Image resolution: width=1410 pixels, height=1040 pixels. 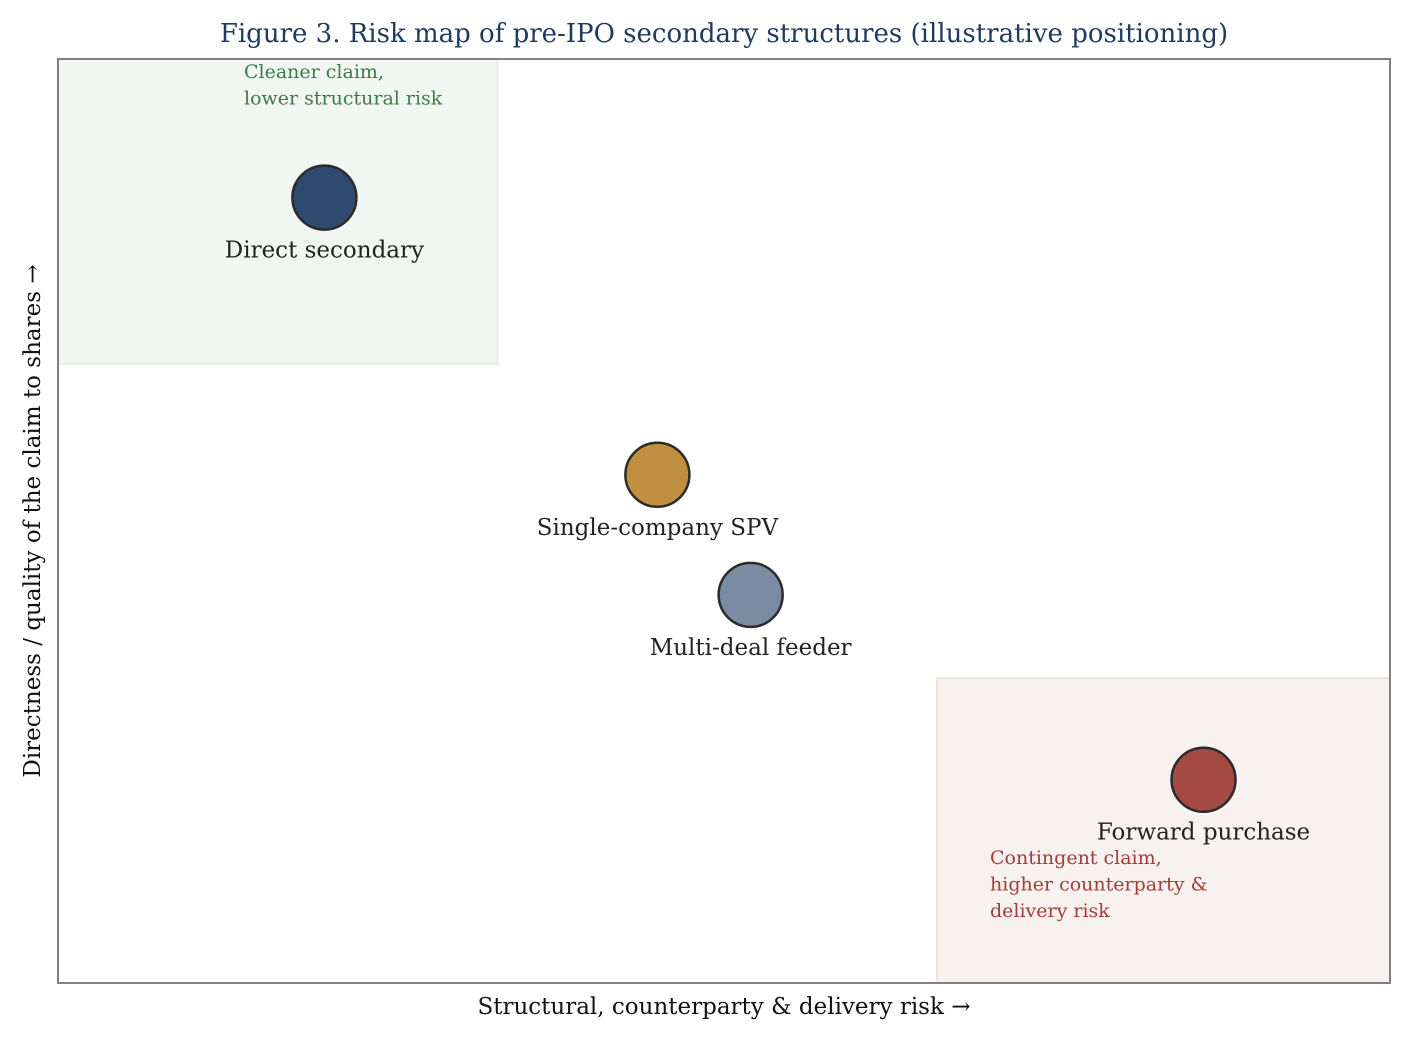 I want to click on point-label: Single-company SPV, so click(x=658, y=528).